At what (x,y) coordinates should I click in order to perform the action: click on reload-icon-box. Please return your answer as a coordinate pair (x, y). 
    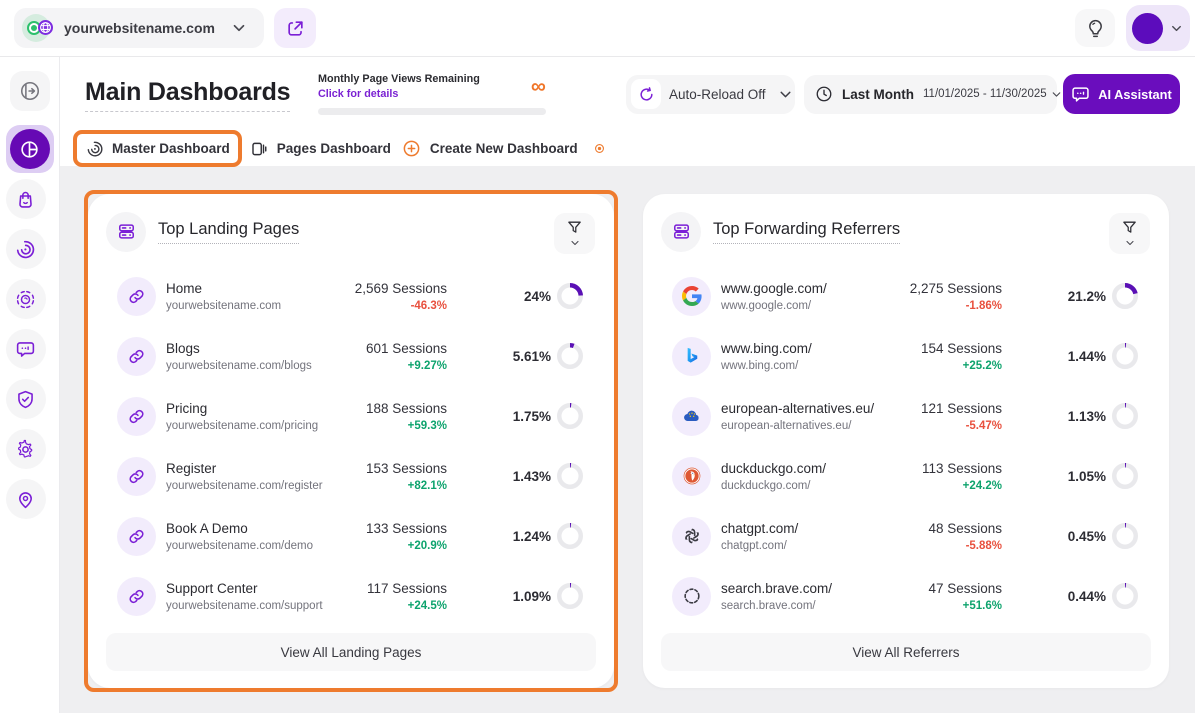
    Looking at the image, I should click on (646, 94).